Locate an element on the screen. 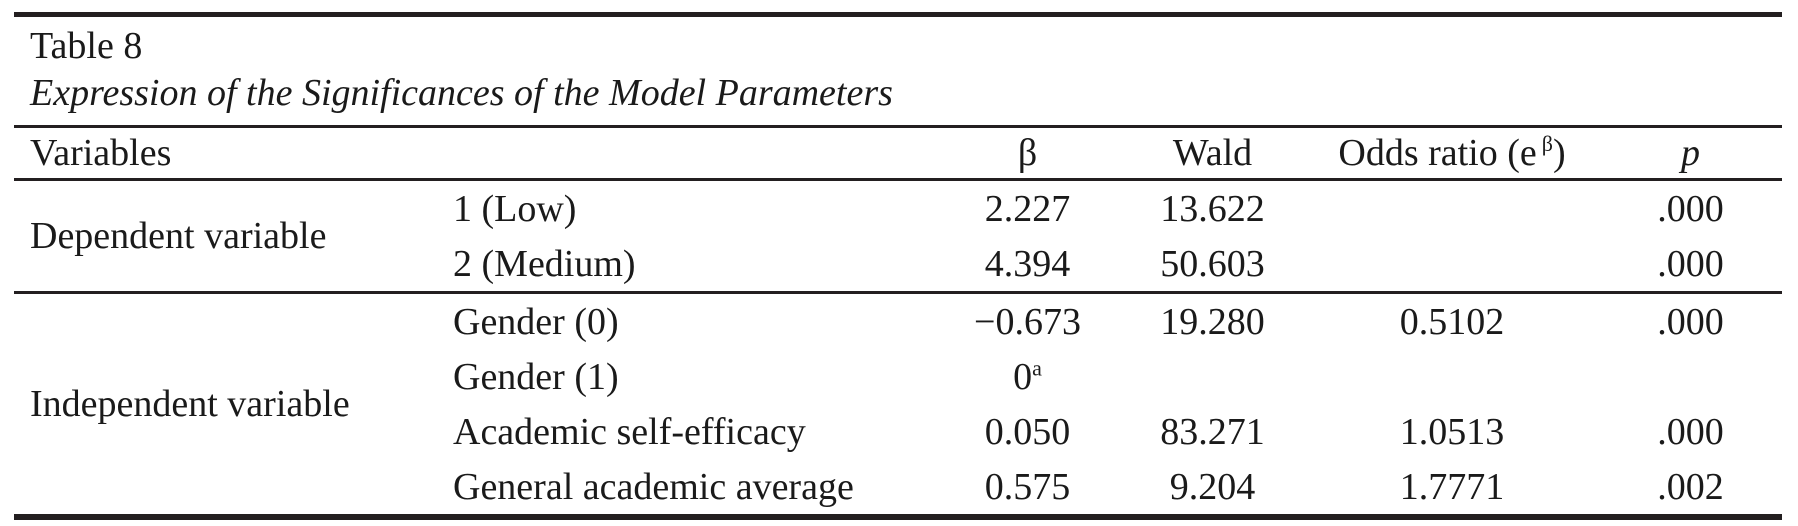 The height and width of the screenshot is (526, 1798). cell-wald is located at coordinates (1212, 376).